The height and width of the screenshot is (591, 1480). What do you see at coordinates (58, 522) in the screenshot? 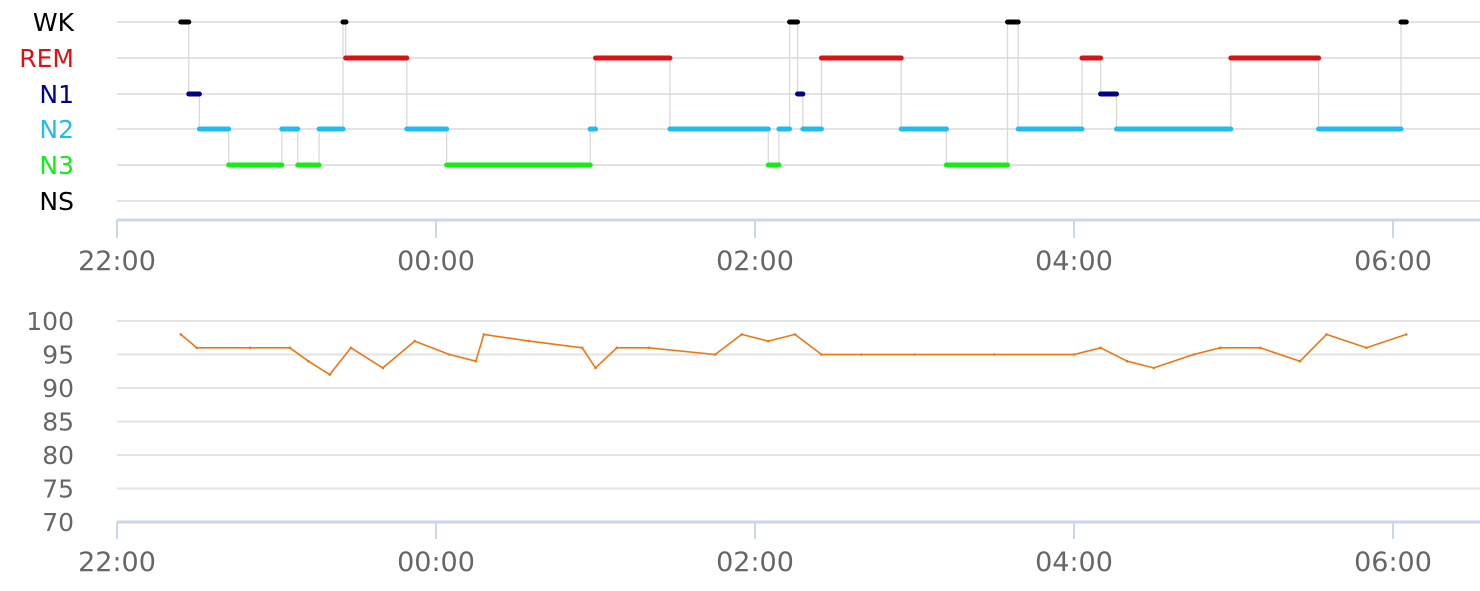
I see `spo2-y-tick-label: 70` at bounding box center [58, 522].